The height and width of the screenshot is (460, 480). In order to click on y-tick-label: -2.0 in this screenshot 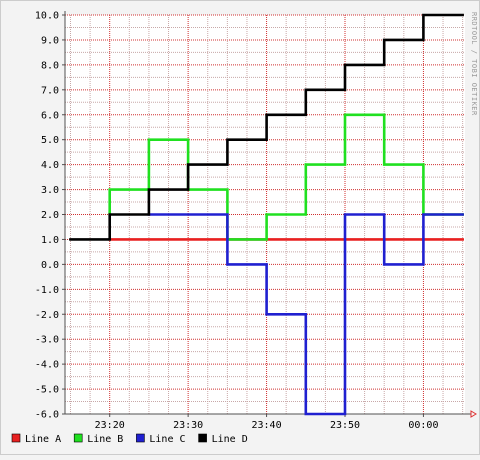, I will do `click(47, 315)`.